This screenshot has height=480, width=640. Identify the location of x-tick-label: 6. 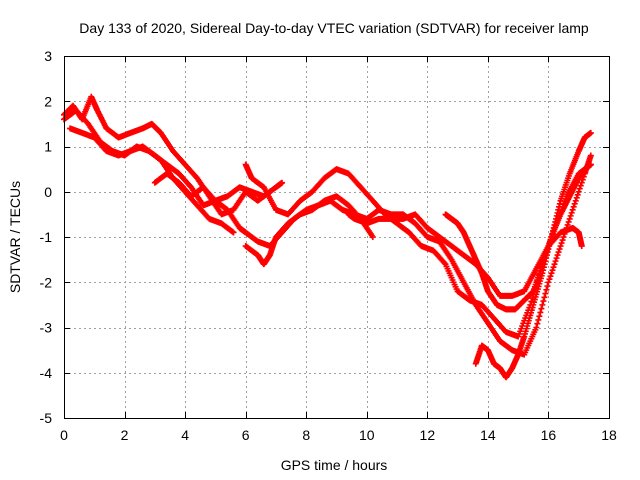
(246, 435).